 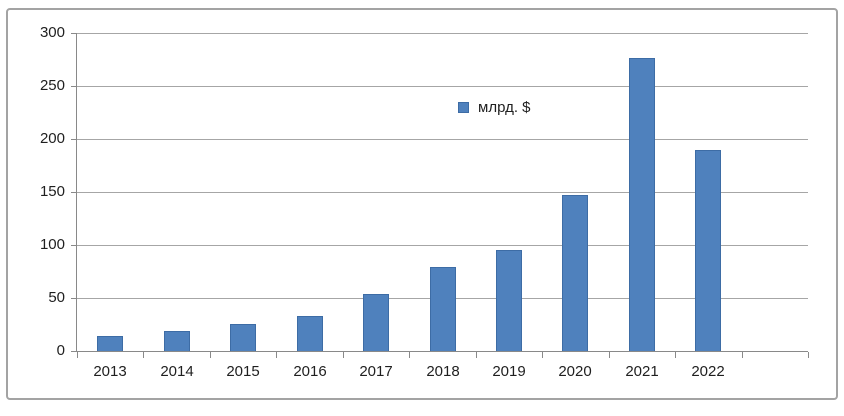 What do you see at coordinates (56, 297) in the screenshot?
I see `y-tick-label: 50` at bounding box center [56, 297].